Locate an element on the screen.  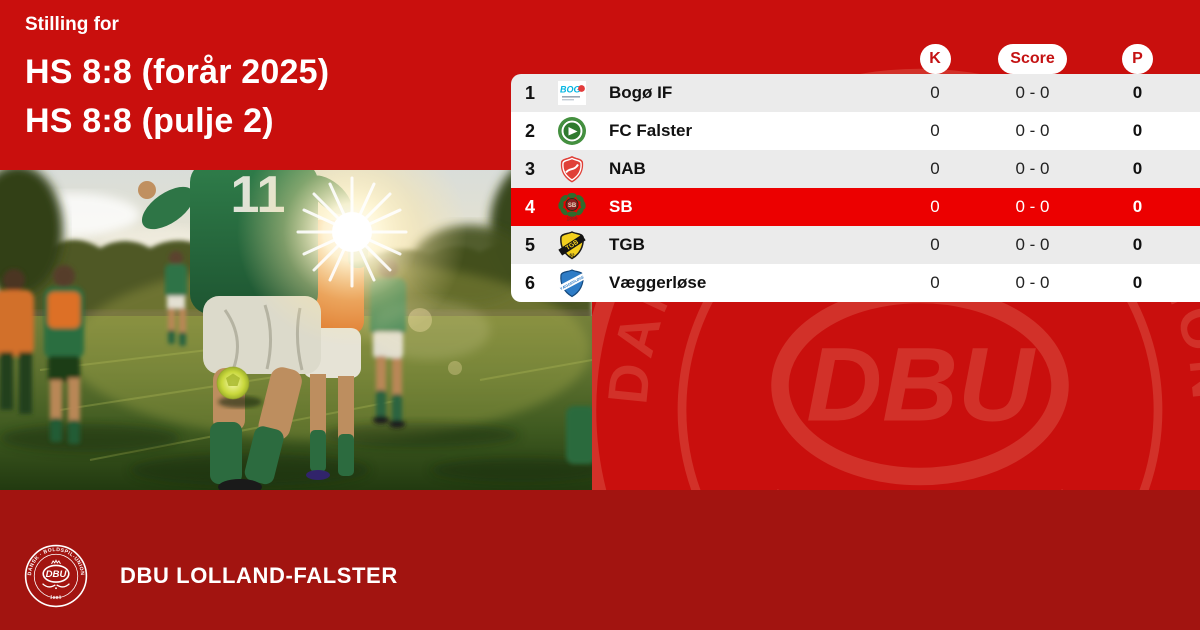
player-far-left is located at coordinates (17, 341).